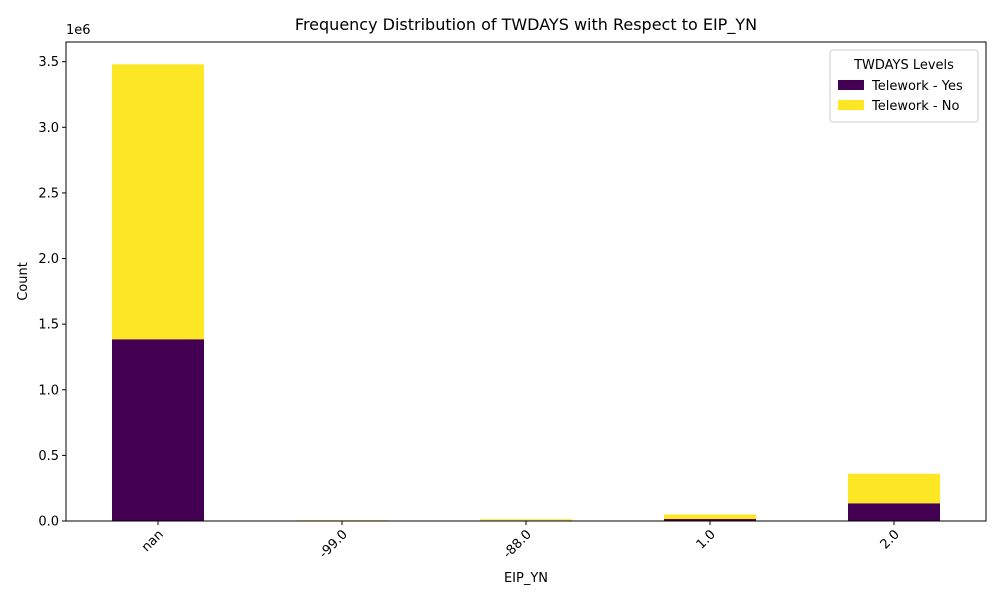  What do you see at coordinates (23, 281) in the screenshot?
I see `y-axis-label: Count` at bounding box center [23, 281].